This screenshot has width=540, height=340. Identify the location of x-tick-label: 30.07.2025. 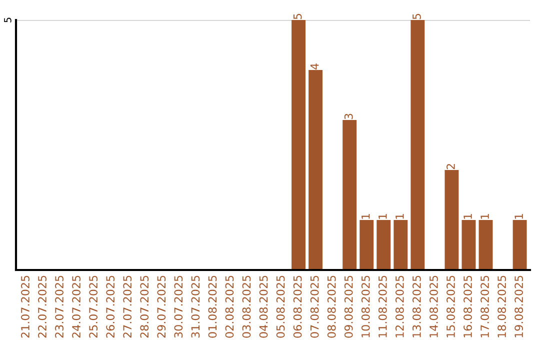
(178, 307).